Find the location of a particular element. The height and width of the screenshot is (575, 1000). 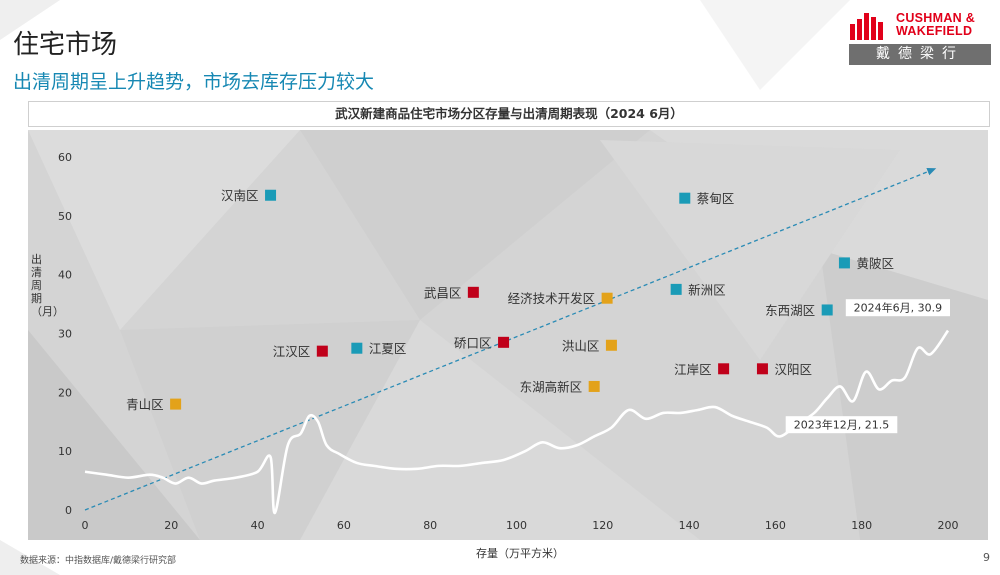

logo-text-line2: WAKEFIELD is located at coordinates (934, 31).